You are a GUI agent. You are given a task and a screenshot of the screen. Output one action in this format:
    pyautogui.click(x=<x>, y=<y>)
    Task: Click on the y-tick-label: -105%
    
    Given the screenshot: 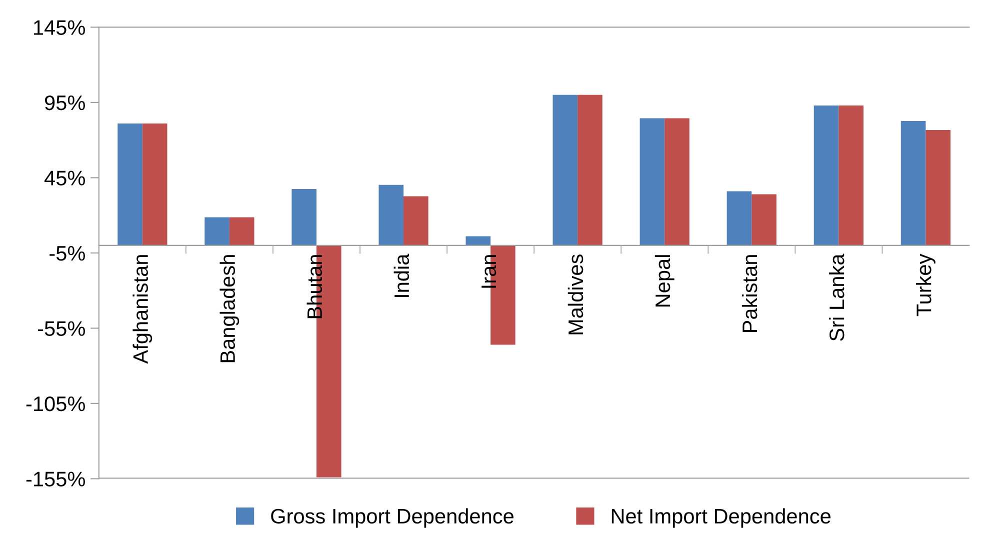 What is the action you would take?
    pyautogui.click(x=55, y=404)
    